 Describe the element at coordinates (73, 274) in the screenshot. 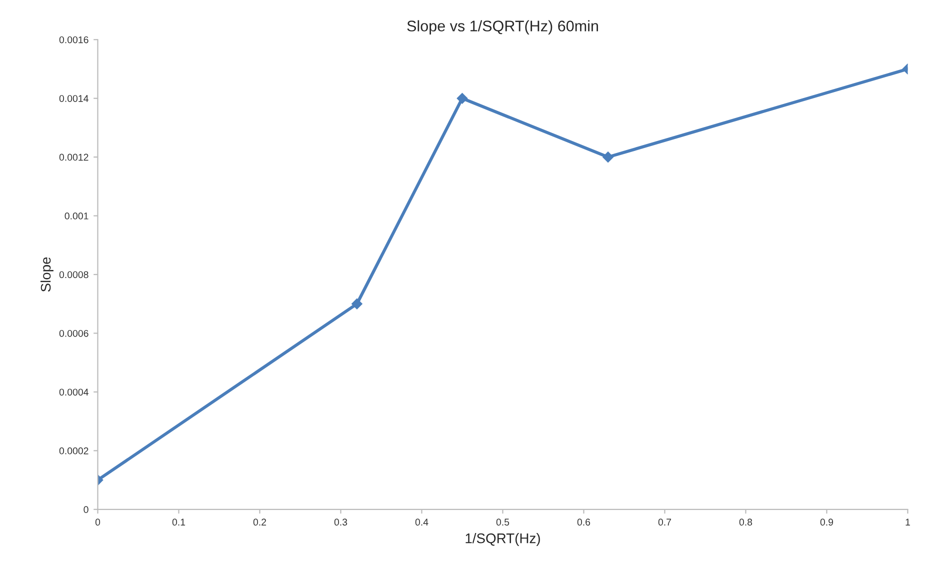

I see `y-tick-label: 0.0008` at that location.